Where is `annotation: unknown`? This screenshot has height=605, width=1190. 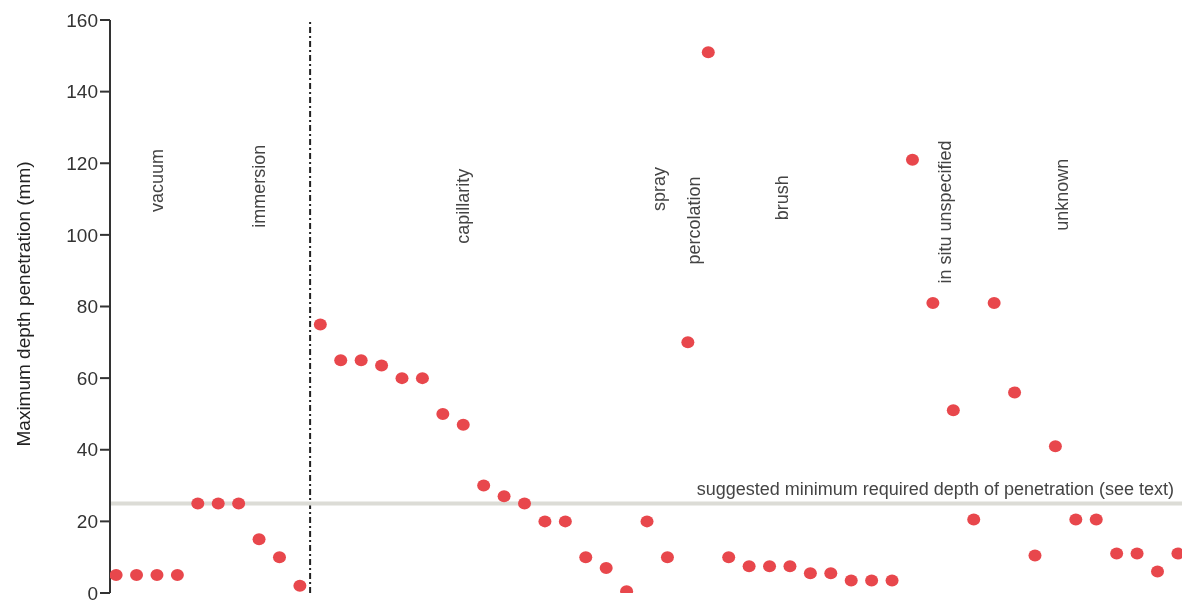
annotation: unknown is located at coordinates (1061, 194).